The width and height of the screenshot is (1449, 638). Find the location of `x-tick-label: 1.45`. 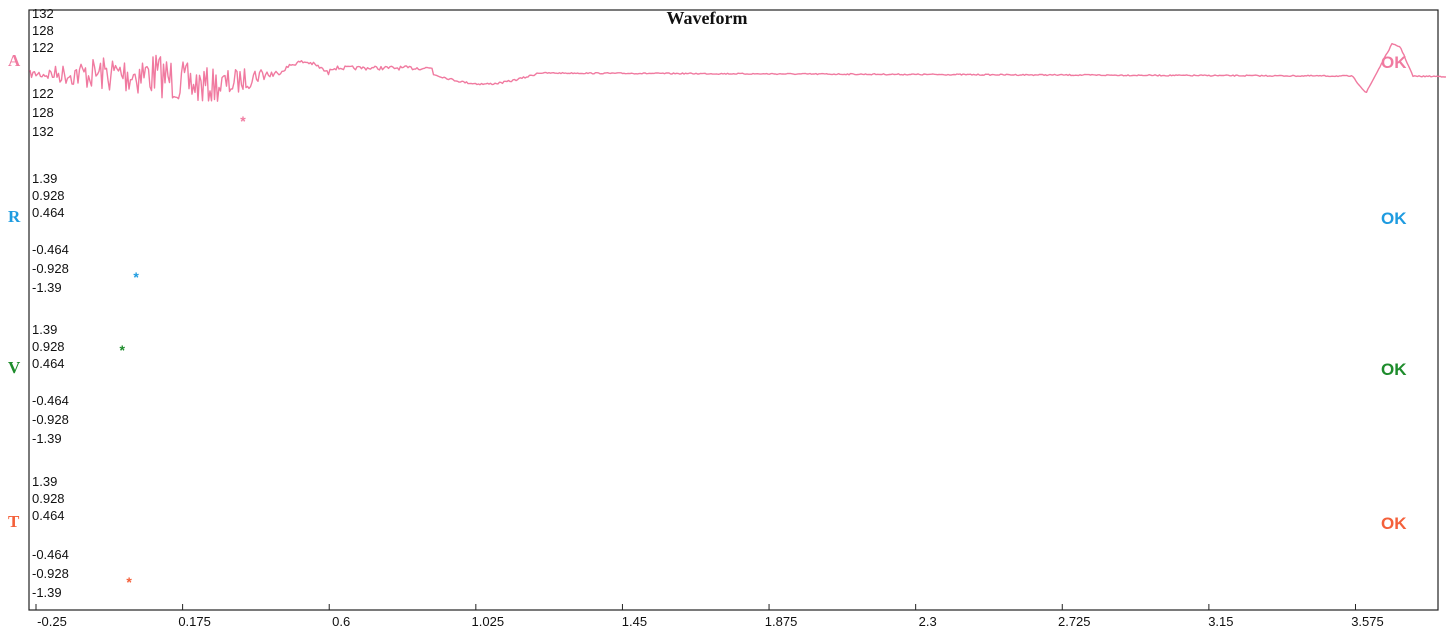

x-tick-label: 1.45 is located at coordinates (634, 621).